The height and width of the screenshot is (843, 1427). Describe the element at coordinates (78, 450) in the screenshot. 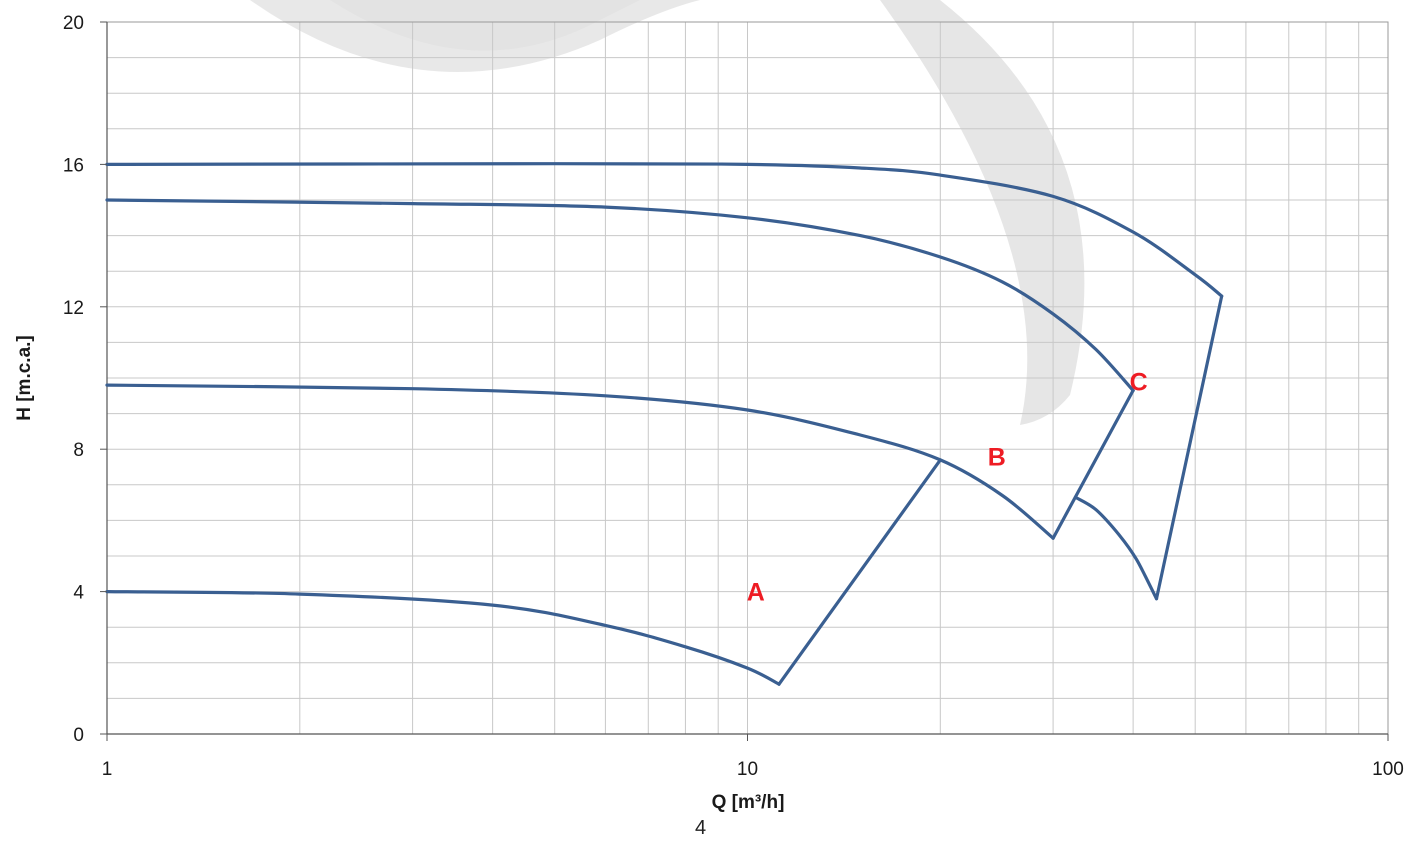

I see `y-tick-label: 8` at that location.